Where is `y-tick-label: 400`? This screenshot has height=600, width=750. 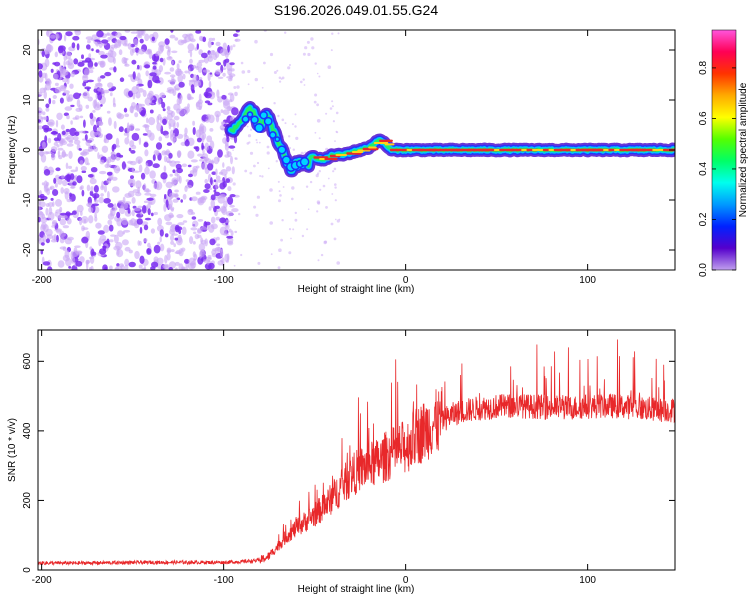 y-tick-label: 400 is located at coordinates (27, 430).